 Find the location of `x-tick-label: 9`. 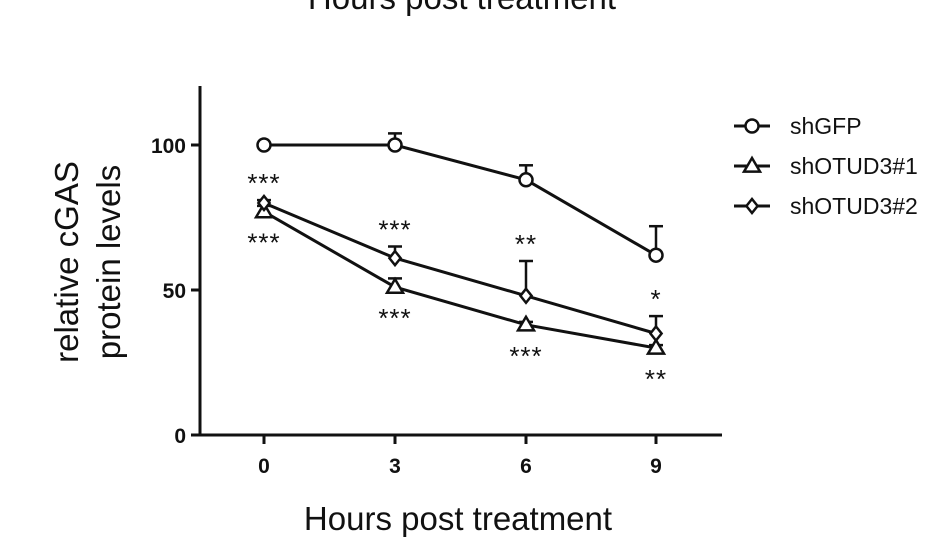

x-tick-label: 9 is located at coordinates (656, 466).